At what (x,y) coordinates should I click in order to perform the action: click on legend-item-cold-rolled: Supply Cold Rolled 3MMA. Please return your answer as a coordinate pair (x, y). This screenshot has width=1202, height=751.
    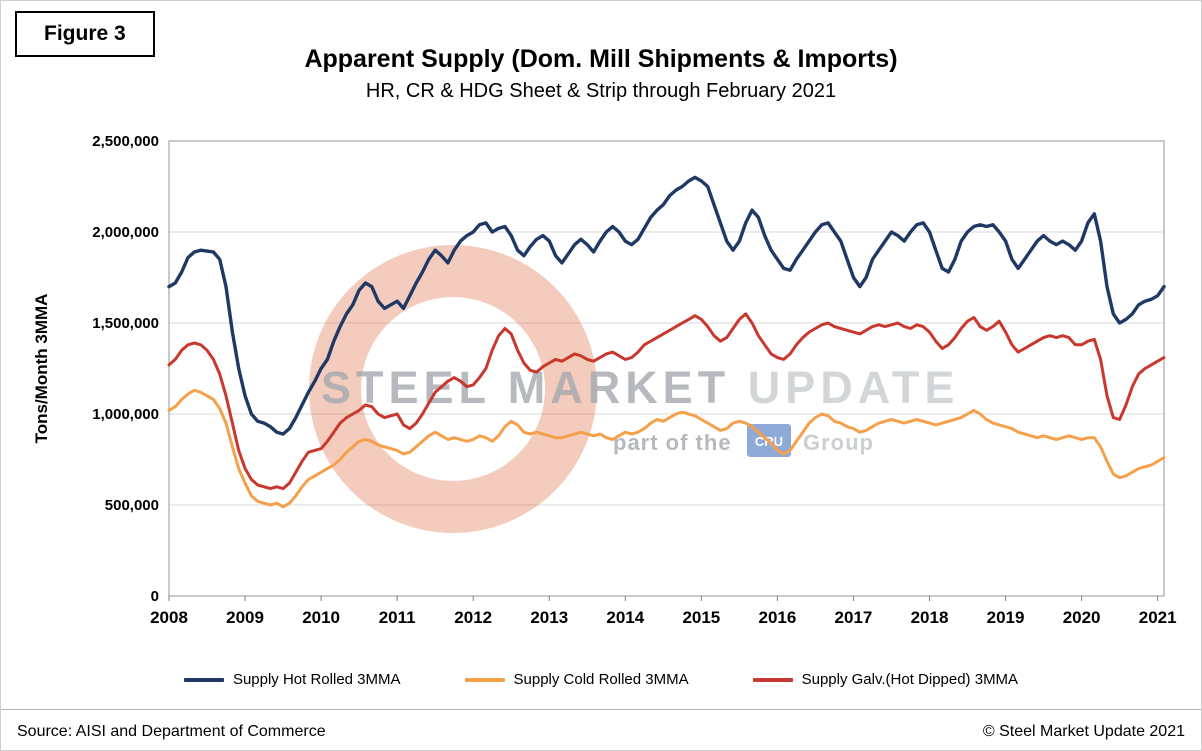
    Looking at the image, I should click on (576, 679).